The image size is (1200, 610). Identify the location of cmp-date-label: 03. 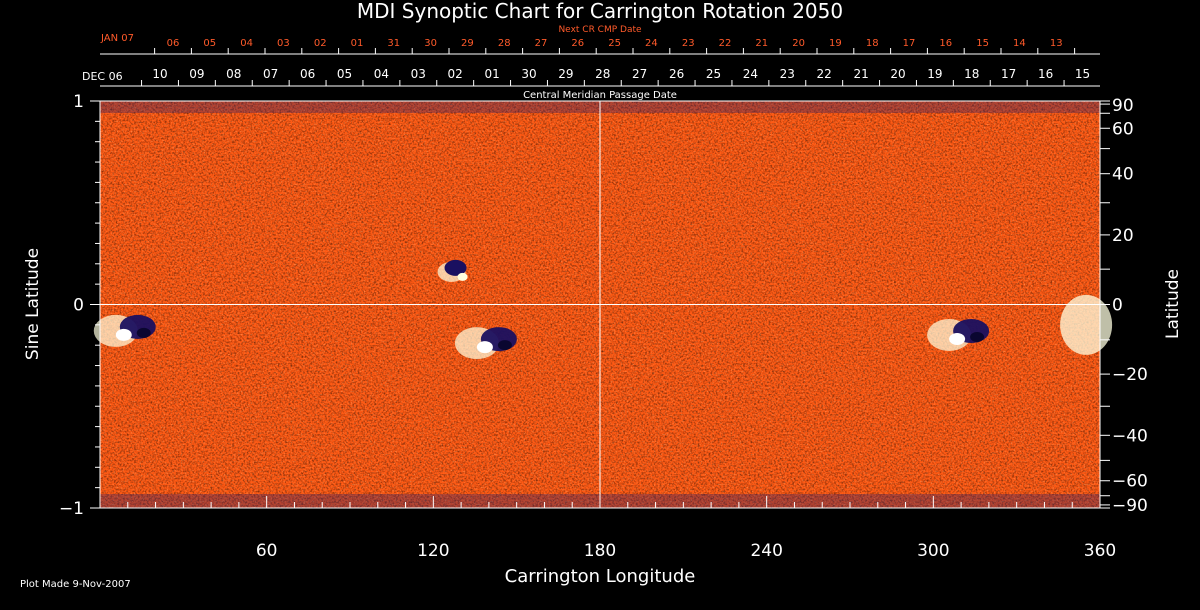
(418, 74).